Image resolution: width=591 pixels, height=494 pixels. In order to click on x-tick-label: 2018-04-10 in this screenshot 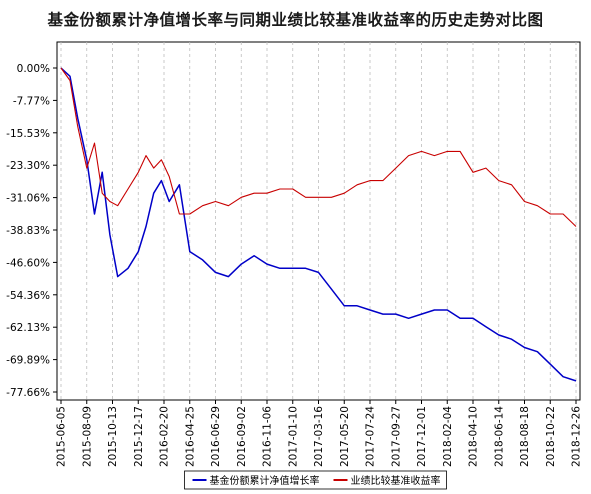, I will do `click(474, 436)`.